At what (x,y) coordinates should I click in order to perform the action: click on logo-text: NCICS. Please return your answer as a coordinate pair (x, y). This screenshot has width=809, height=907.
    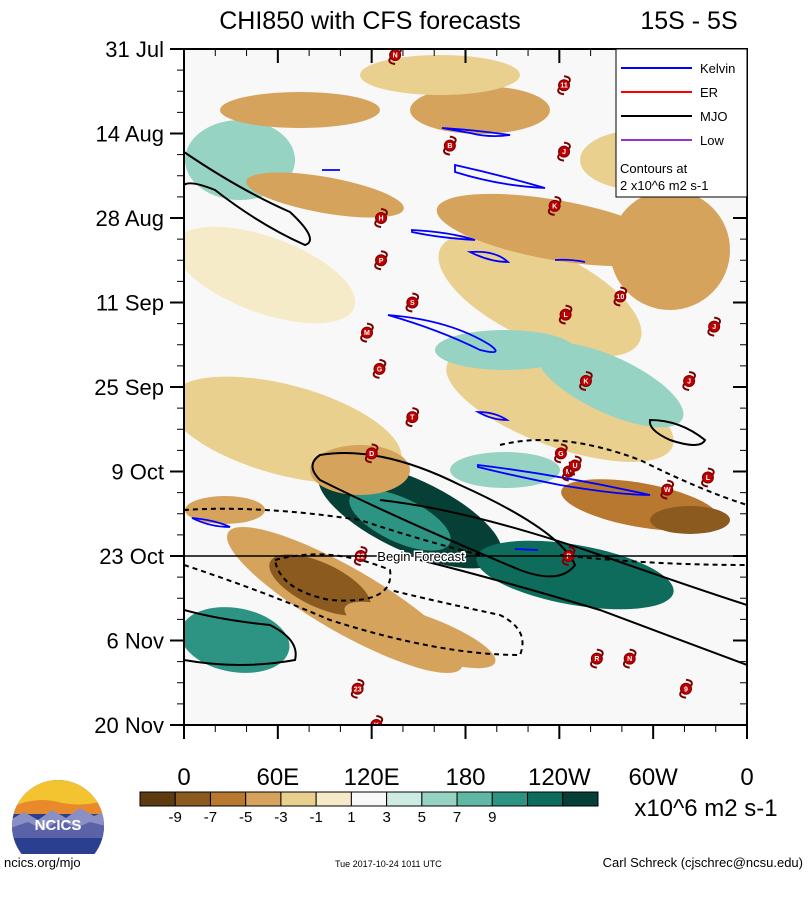
    Looking at the image, I should click on (58, 825).